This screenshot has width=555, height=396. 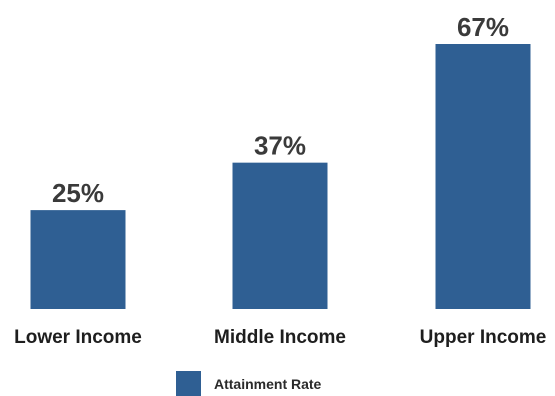 I want to click on data-label-upper-income: 67%, so click(x=483, y=27).